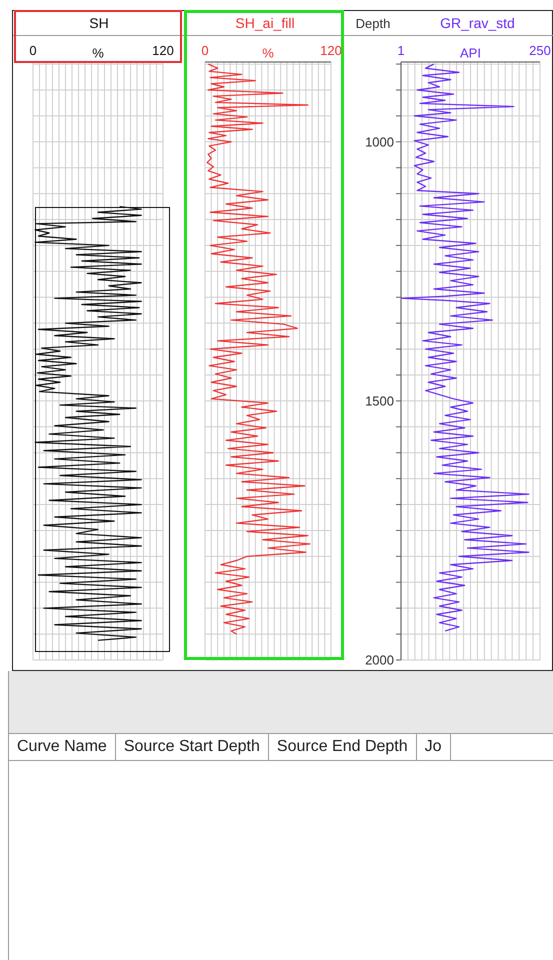 This screenshot has height=960, width=553. What do you see at coordinates (379, 142) in the screenshot?
I see `y-tick-label: 1000` at bounding box center [379, 142].